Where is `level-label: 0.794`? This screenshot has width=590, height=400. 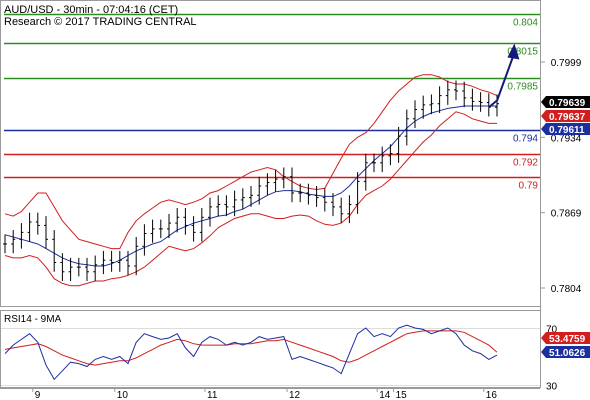 level-label: 0.794 is located at coordinates (525, 139).